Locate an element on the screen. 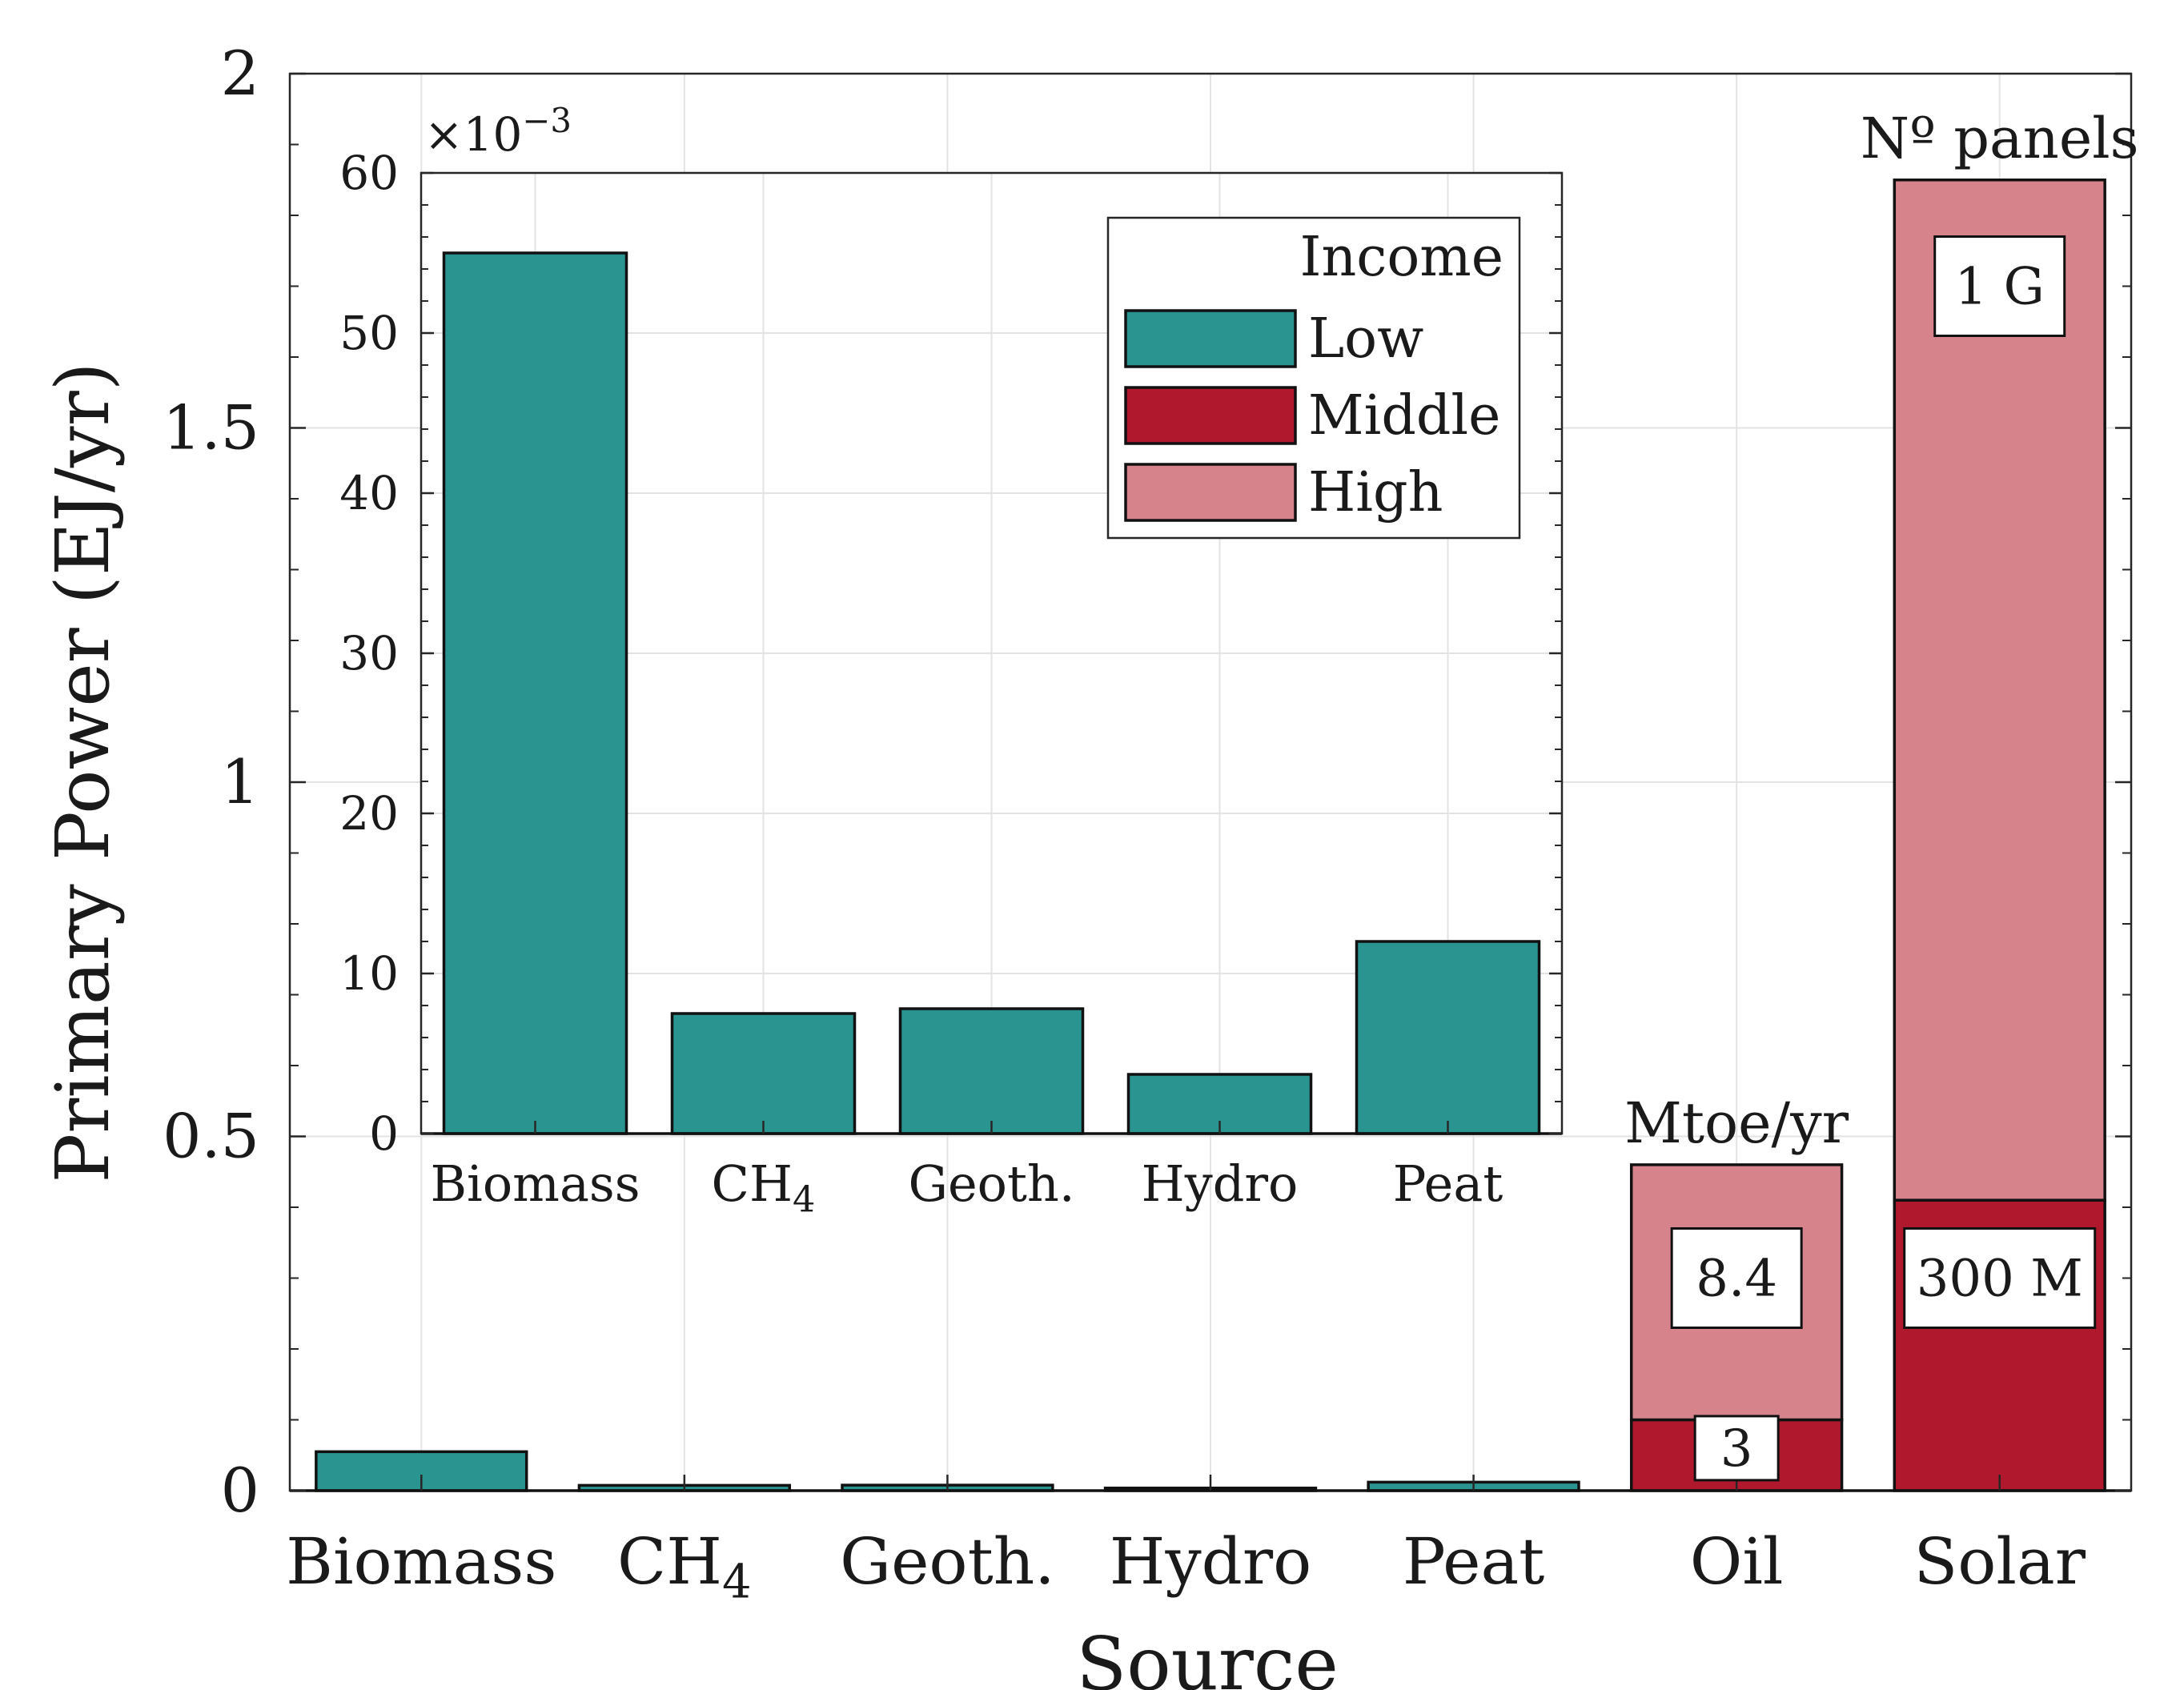 The width and height of the screenshot is (2184, 1690). inset-x-tick-label-subscript: 4 is located at coordinates (804, 1199).